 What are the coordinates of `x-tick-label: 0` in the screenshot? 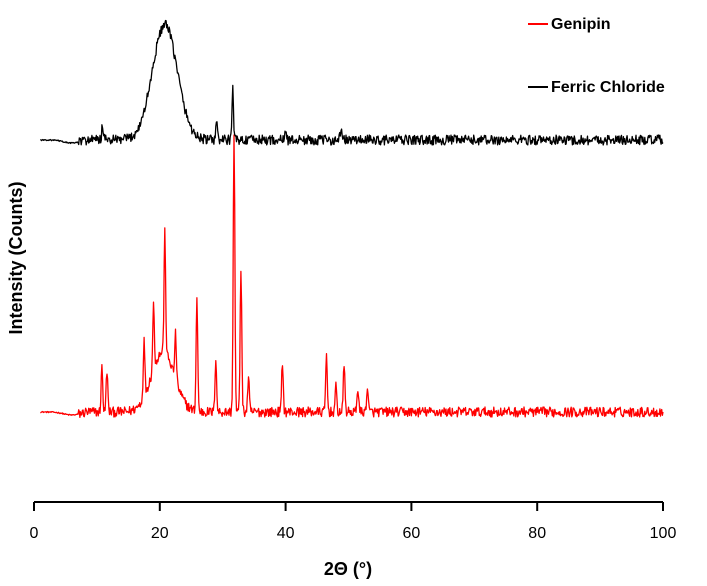 It's located at (34, 533).